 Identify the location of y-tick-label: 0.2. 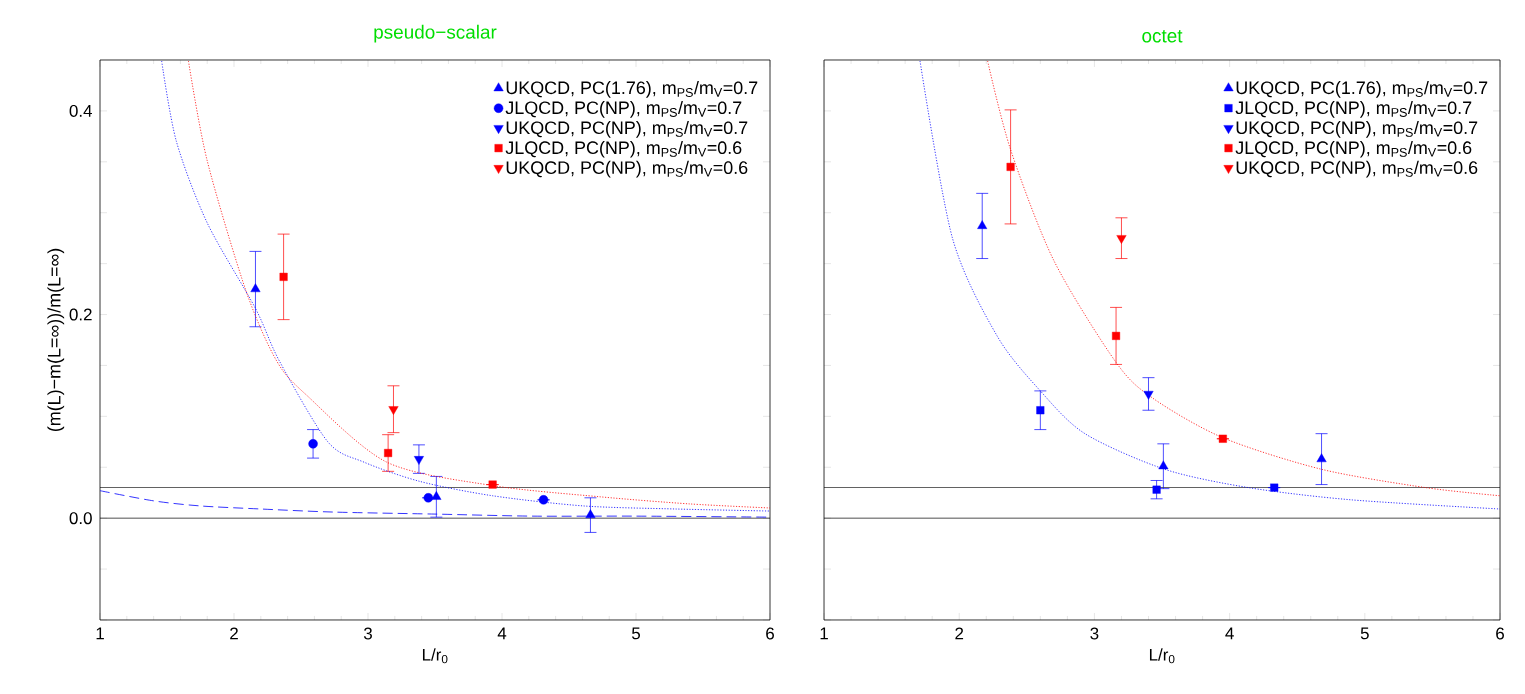
(80, 314).